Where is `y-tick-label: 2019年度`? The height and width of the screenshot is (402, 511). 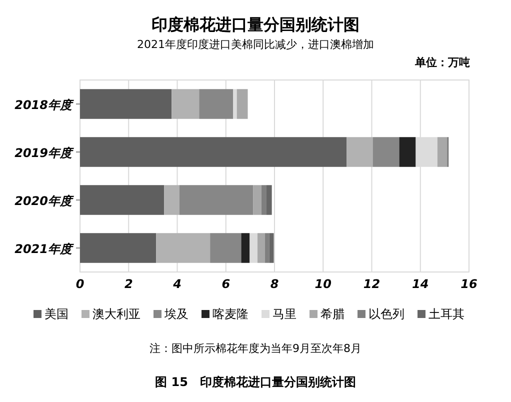
y-tick-label: 2019年度 is located at coordinates (44, 153).